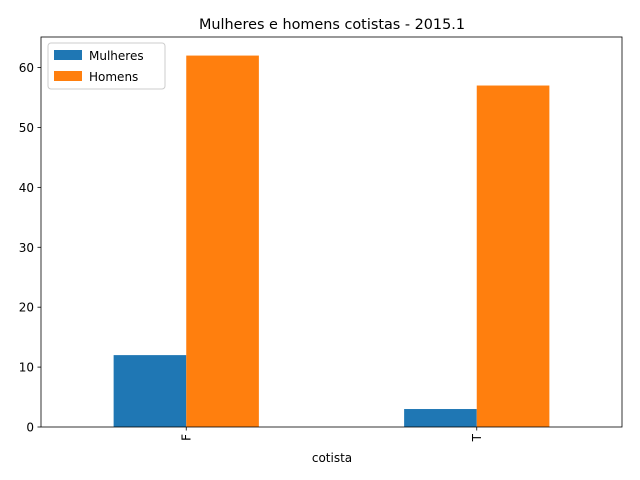 The height and width of the screenshot is (480, 640). I want to click on legend-label-homens: Homens, so click(113, 77).